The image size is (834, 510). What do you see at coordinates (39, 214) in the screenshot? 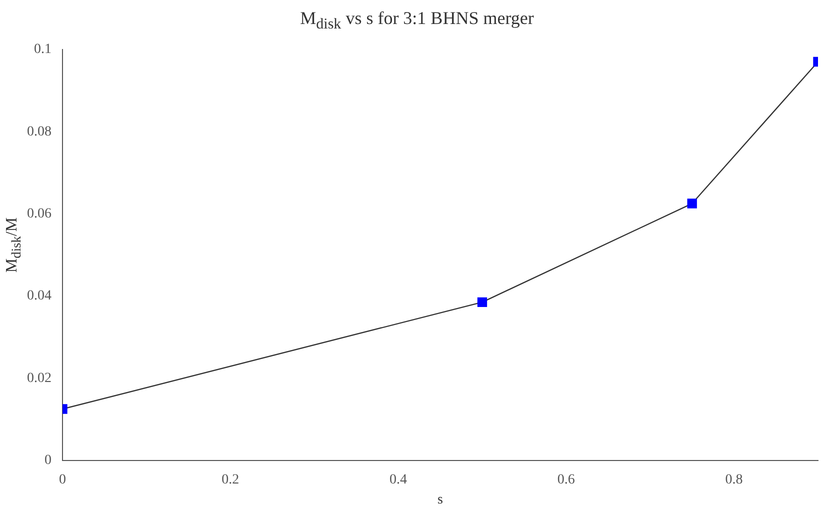
I see `y-tick-label: 0.06` at bounding box center [39, 214].